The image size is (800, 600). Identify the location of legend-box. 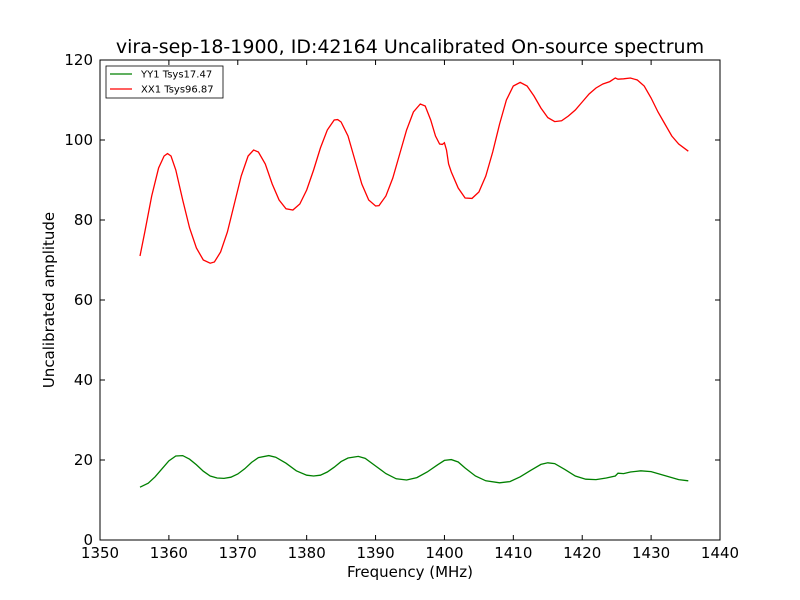
(164, 82).